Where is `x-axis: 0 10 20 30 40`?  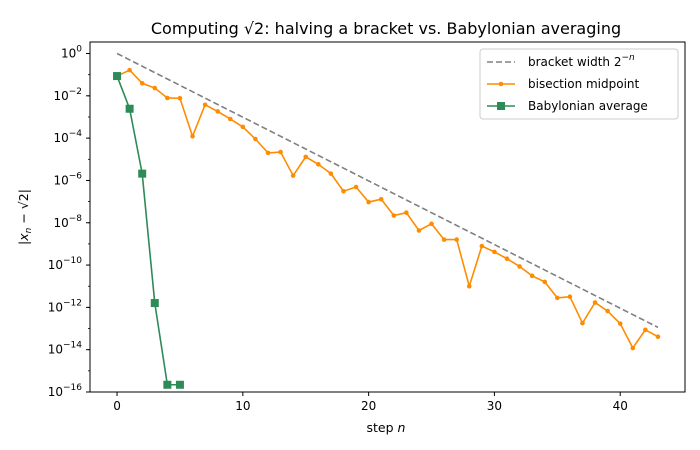
x-axis: 0 10 20 30 40 is located at coordinates (370, 402).